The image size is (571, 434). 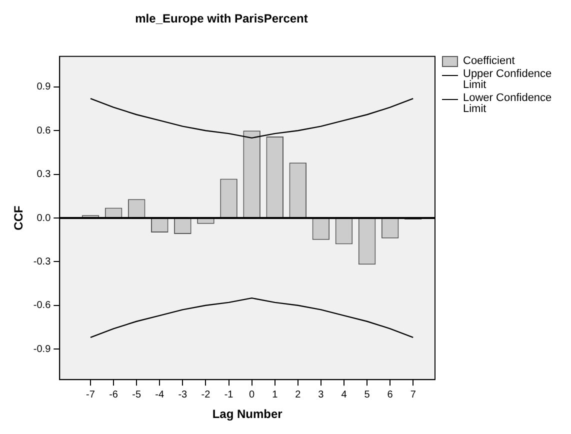 What do you see at coordinates (221, 19) in the screenshot?
I see `chart-title: mle_Europe with ParisPercent` at bounding box center [221, 19].